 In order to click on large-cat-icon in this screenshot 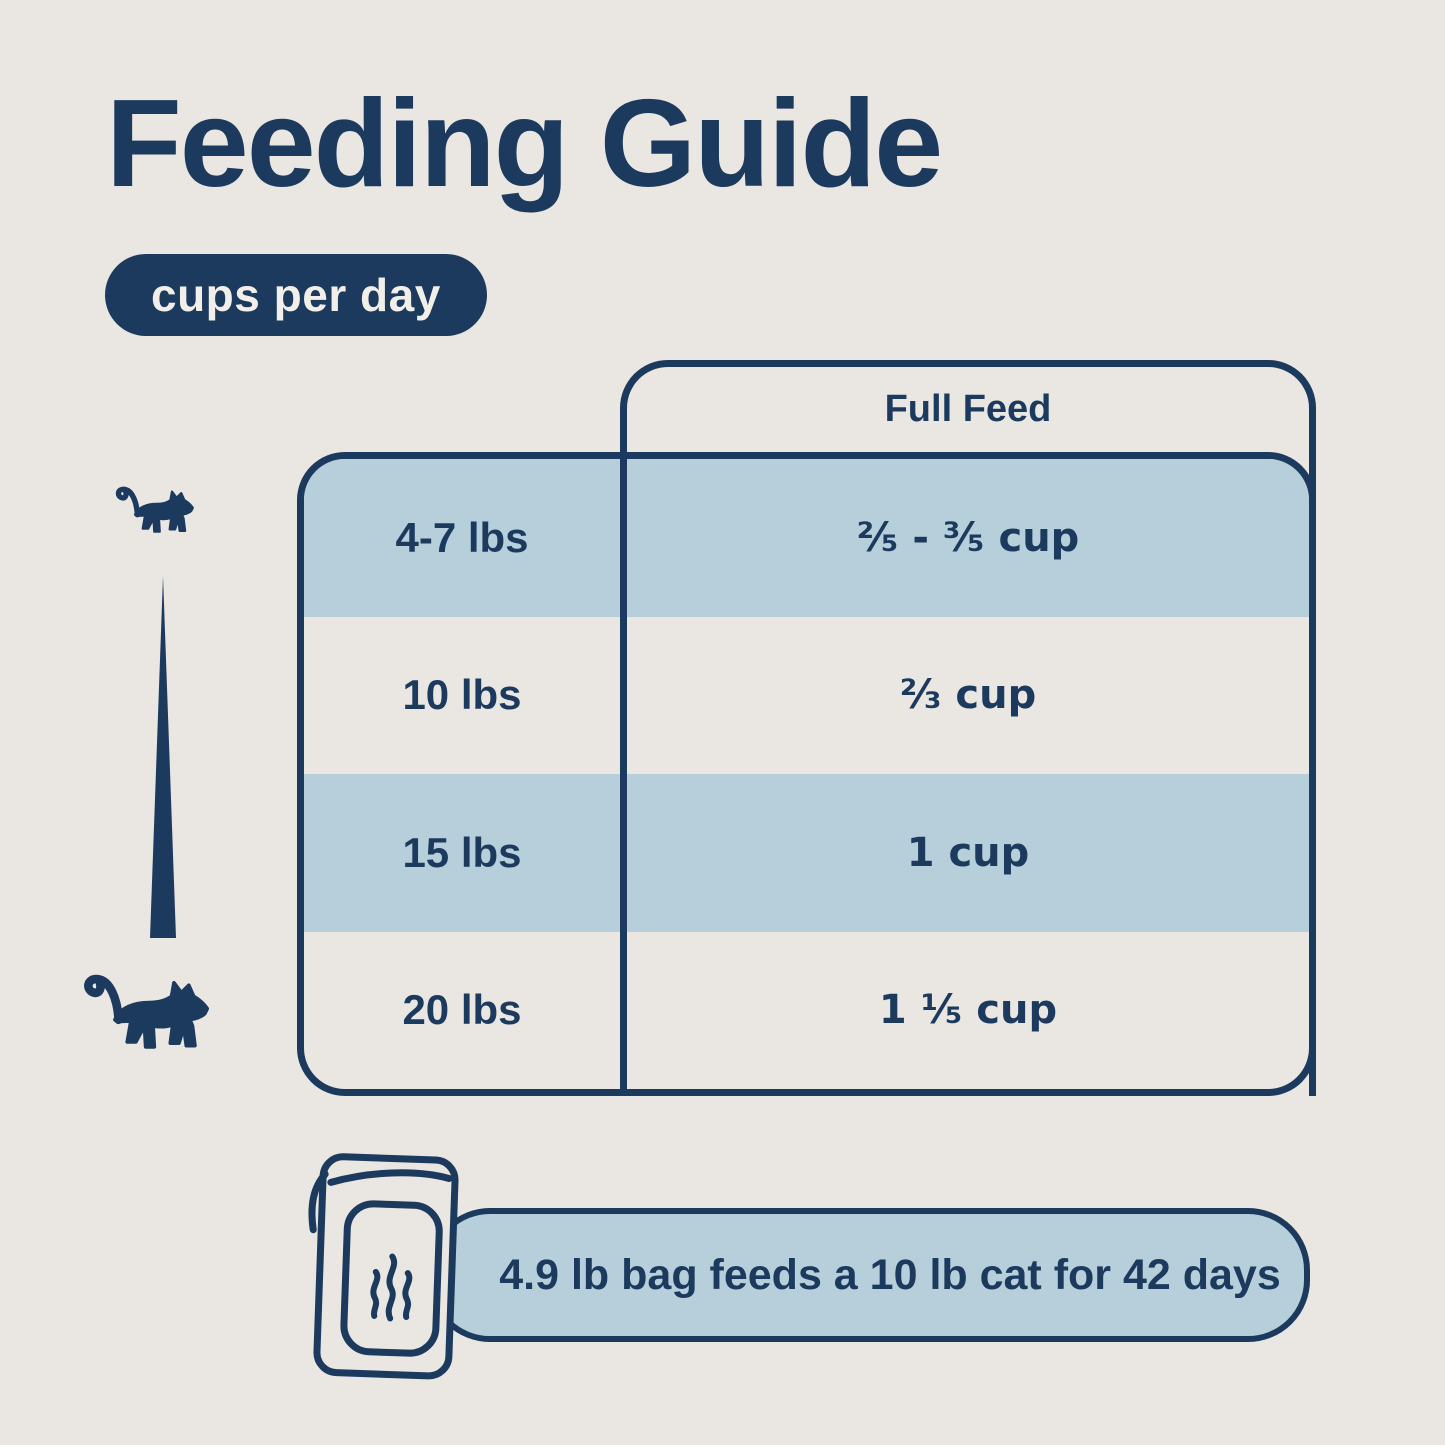, I will do `click(158, 1021)`.